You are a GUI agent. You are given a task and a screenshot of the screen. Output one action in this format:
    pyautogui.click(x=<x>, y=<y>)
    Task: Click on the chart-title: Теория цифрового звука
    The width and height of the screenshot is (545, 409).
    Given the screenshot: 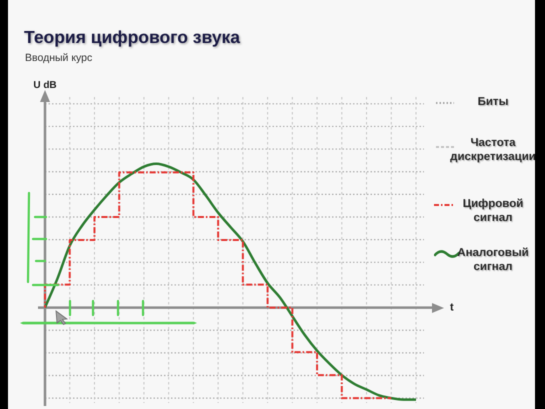 What is the action you would take?
    pyautogui.click(x=132, y=37)
    